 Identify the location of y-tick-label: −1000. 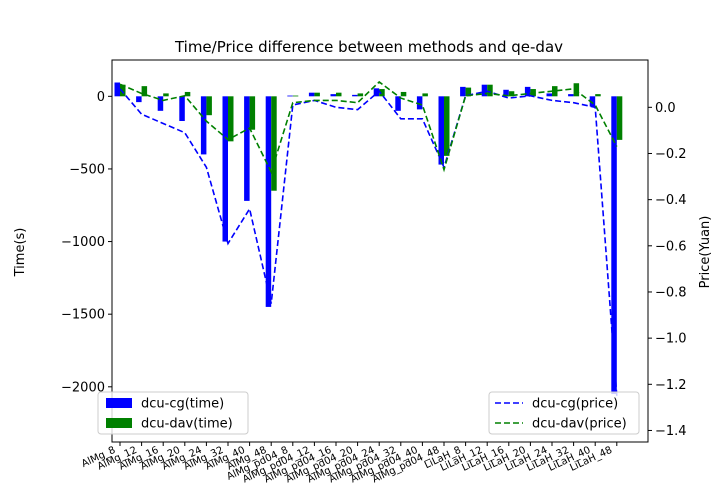
(83, 242).